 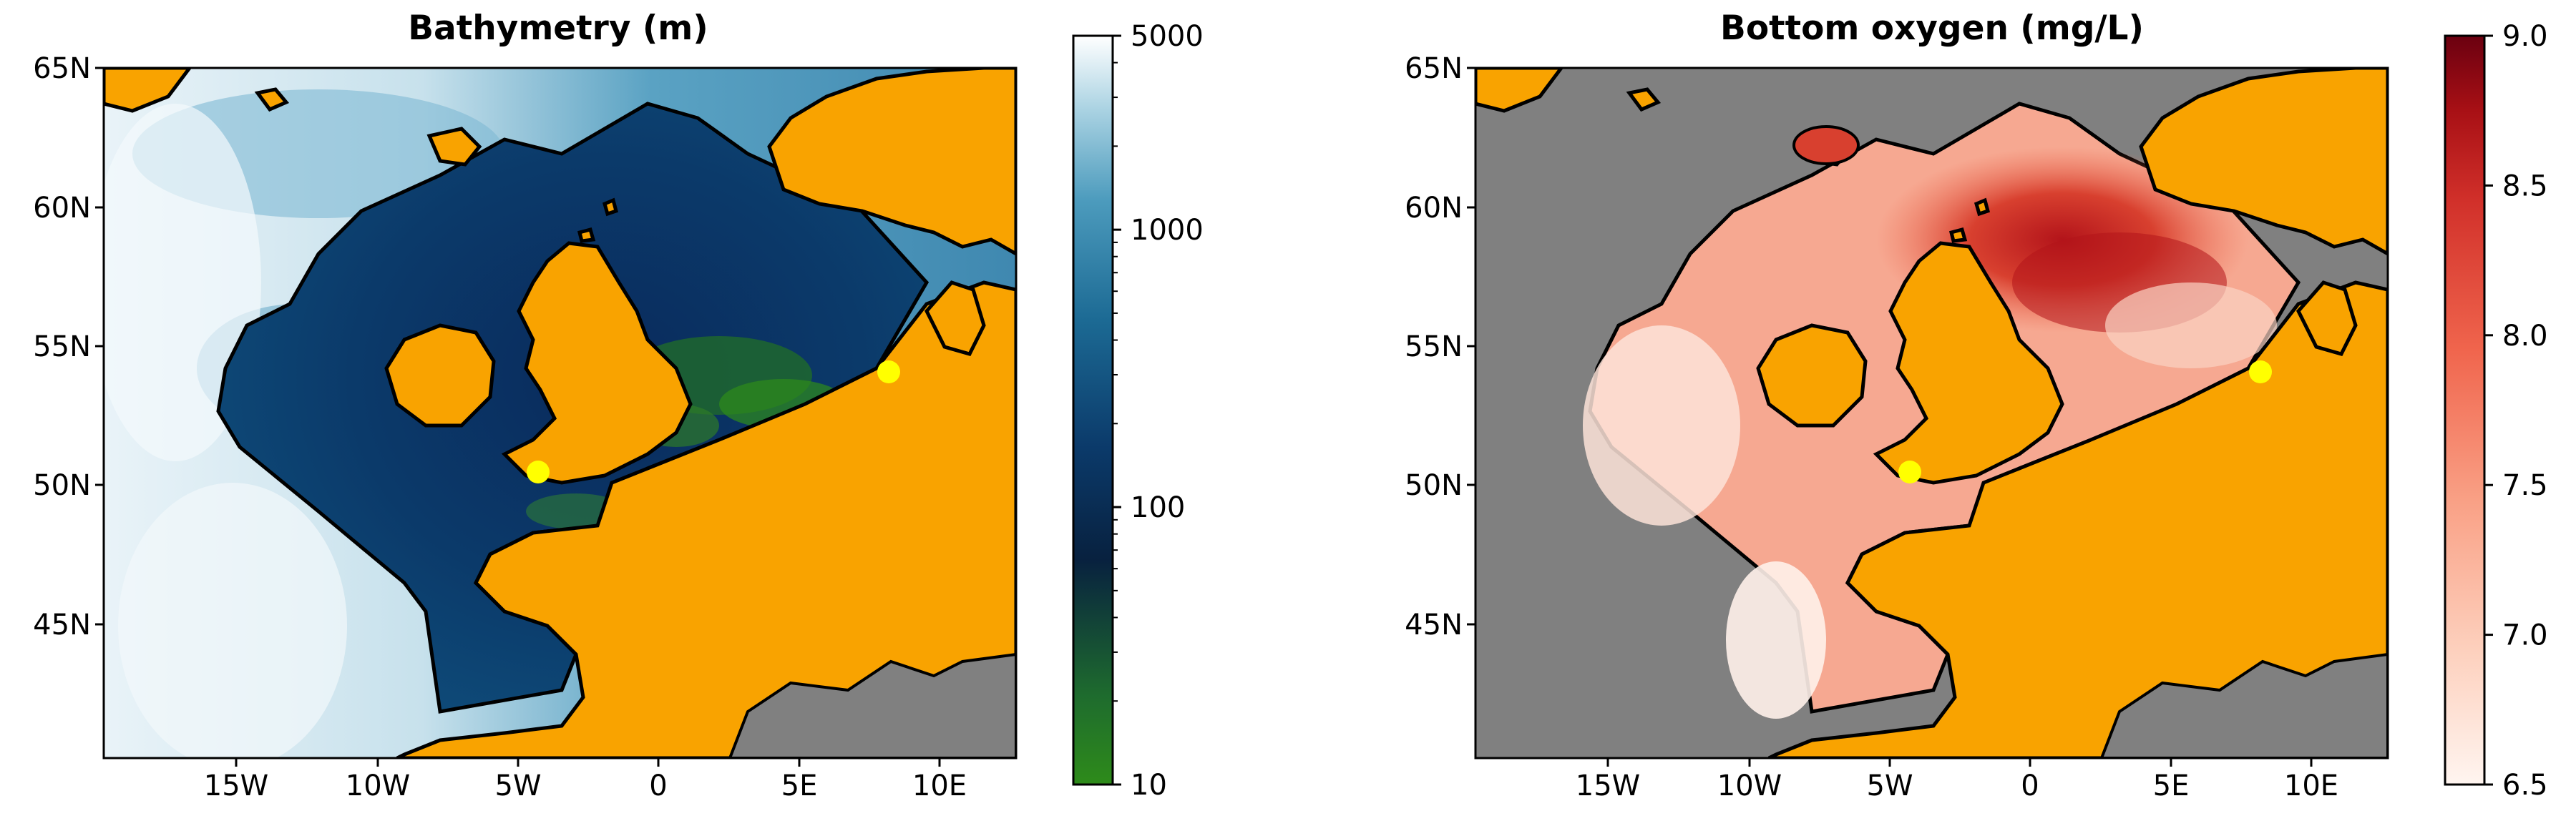 What do you see at coordinates (2525, 36) in the screenshot?
I see `colorbar-tick-label: 9.0` at bounding box center [2525, 36].